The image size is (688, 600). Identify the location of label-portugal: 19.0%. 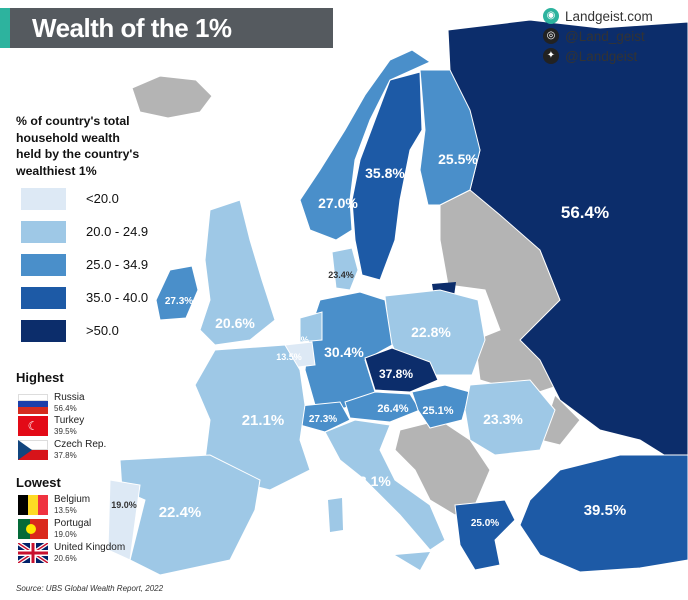
(124, 505).